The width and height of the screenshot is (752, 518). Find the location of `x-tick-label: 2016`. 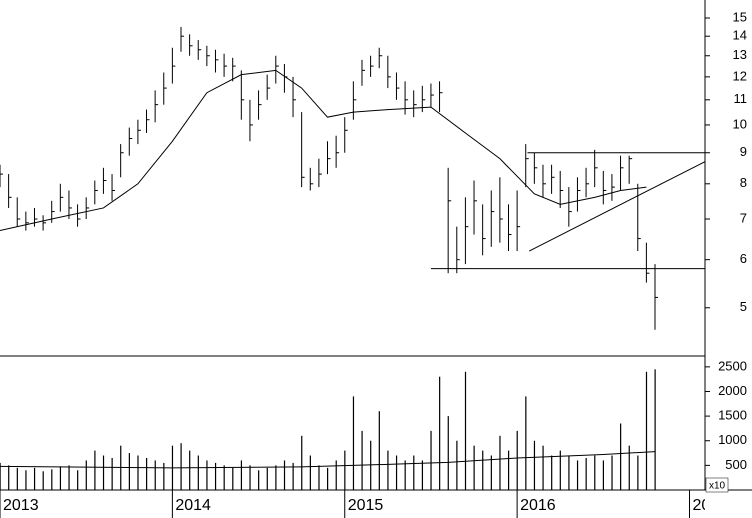

x-tick-label: 2016 is located at coordinates (538, 505).